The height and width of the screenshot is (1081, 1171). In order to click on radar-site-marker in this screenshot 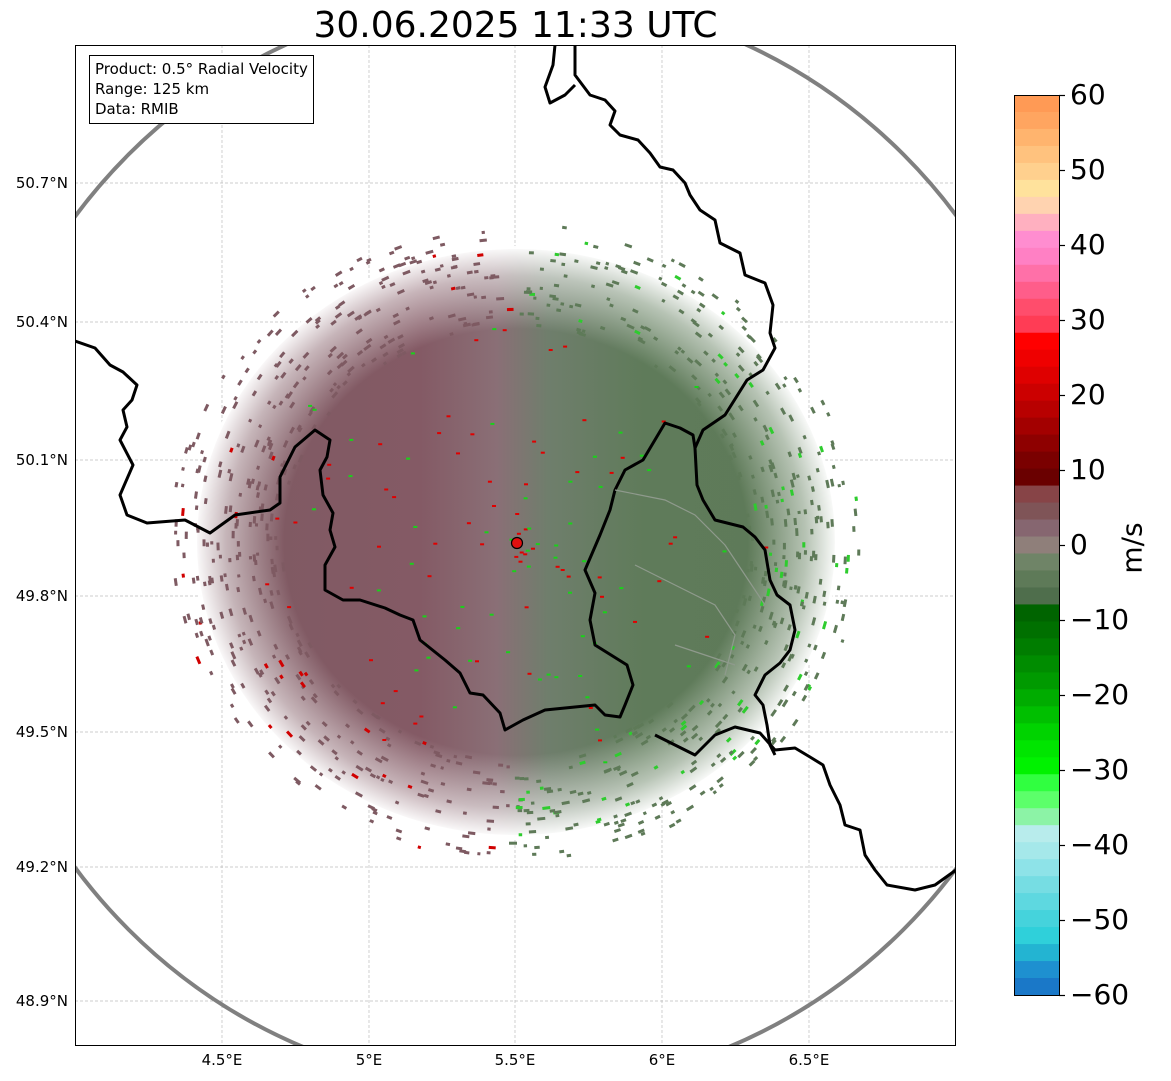, I will do `click(517, 543)`.